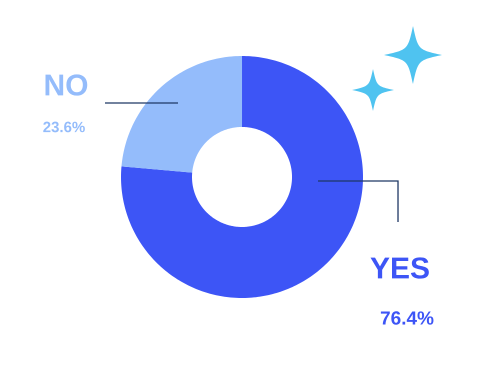 This screenshot has height=366, width=486. Describe the element at coordinates (64, 127) in the screenshot. I see `data-label: 23.6%` at that location.